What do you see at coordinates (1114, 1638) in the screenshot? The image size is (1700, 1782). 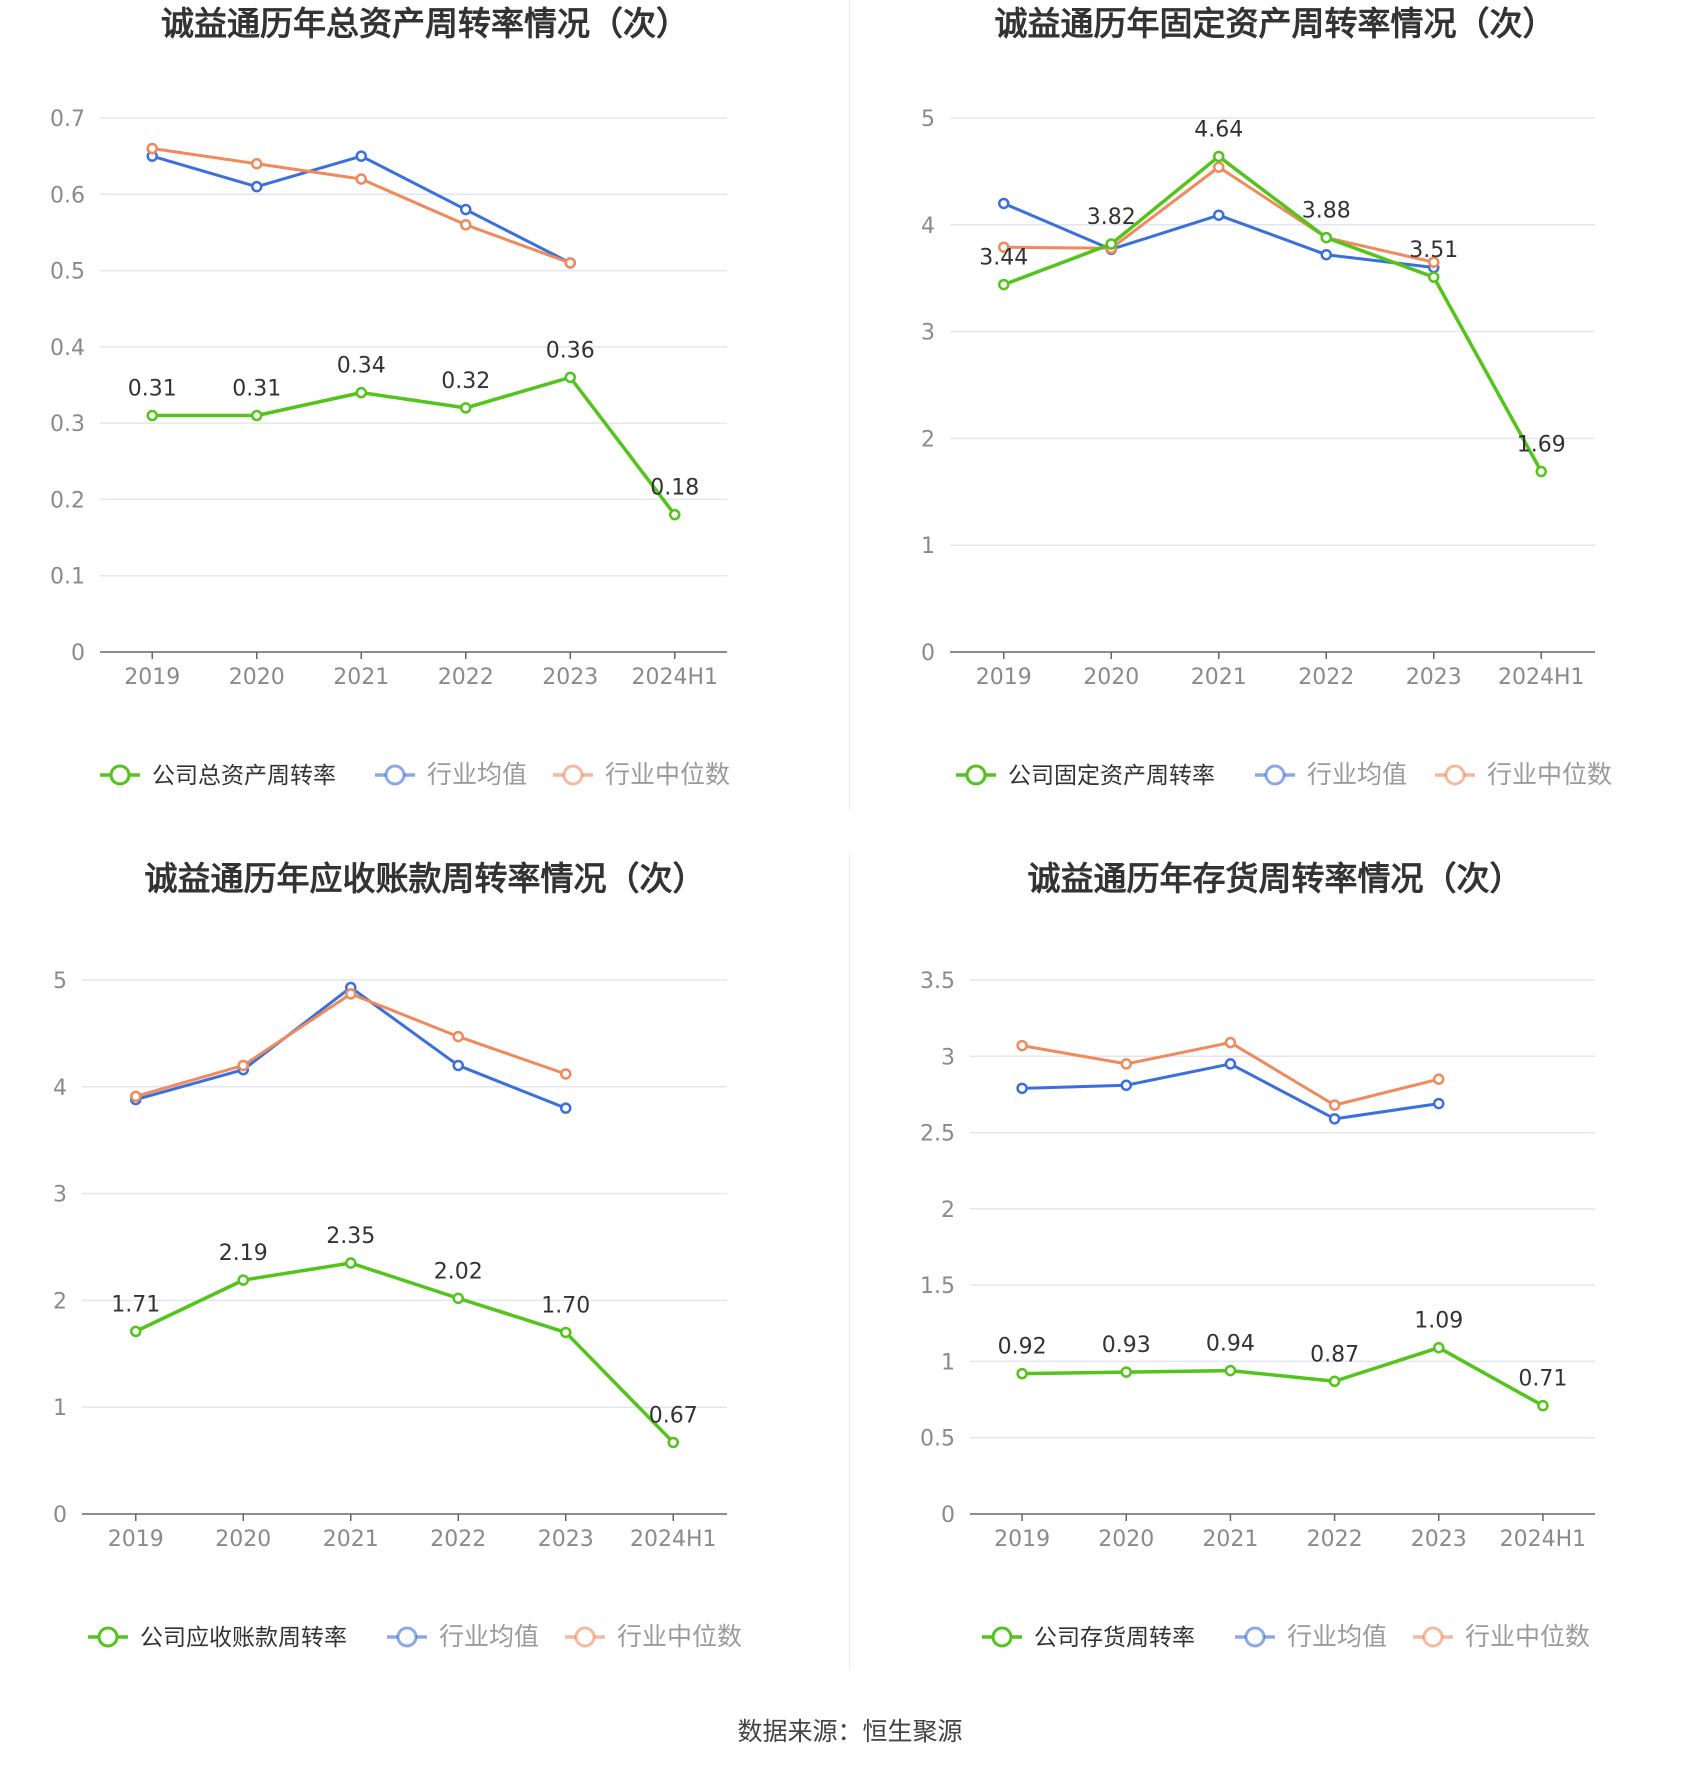 I see `legend-label: 公司存货周转率` at bounding box center [1114, 1638].